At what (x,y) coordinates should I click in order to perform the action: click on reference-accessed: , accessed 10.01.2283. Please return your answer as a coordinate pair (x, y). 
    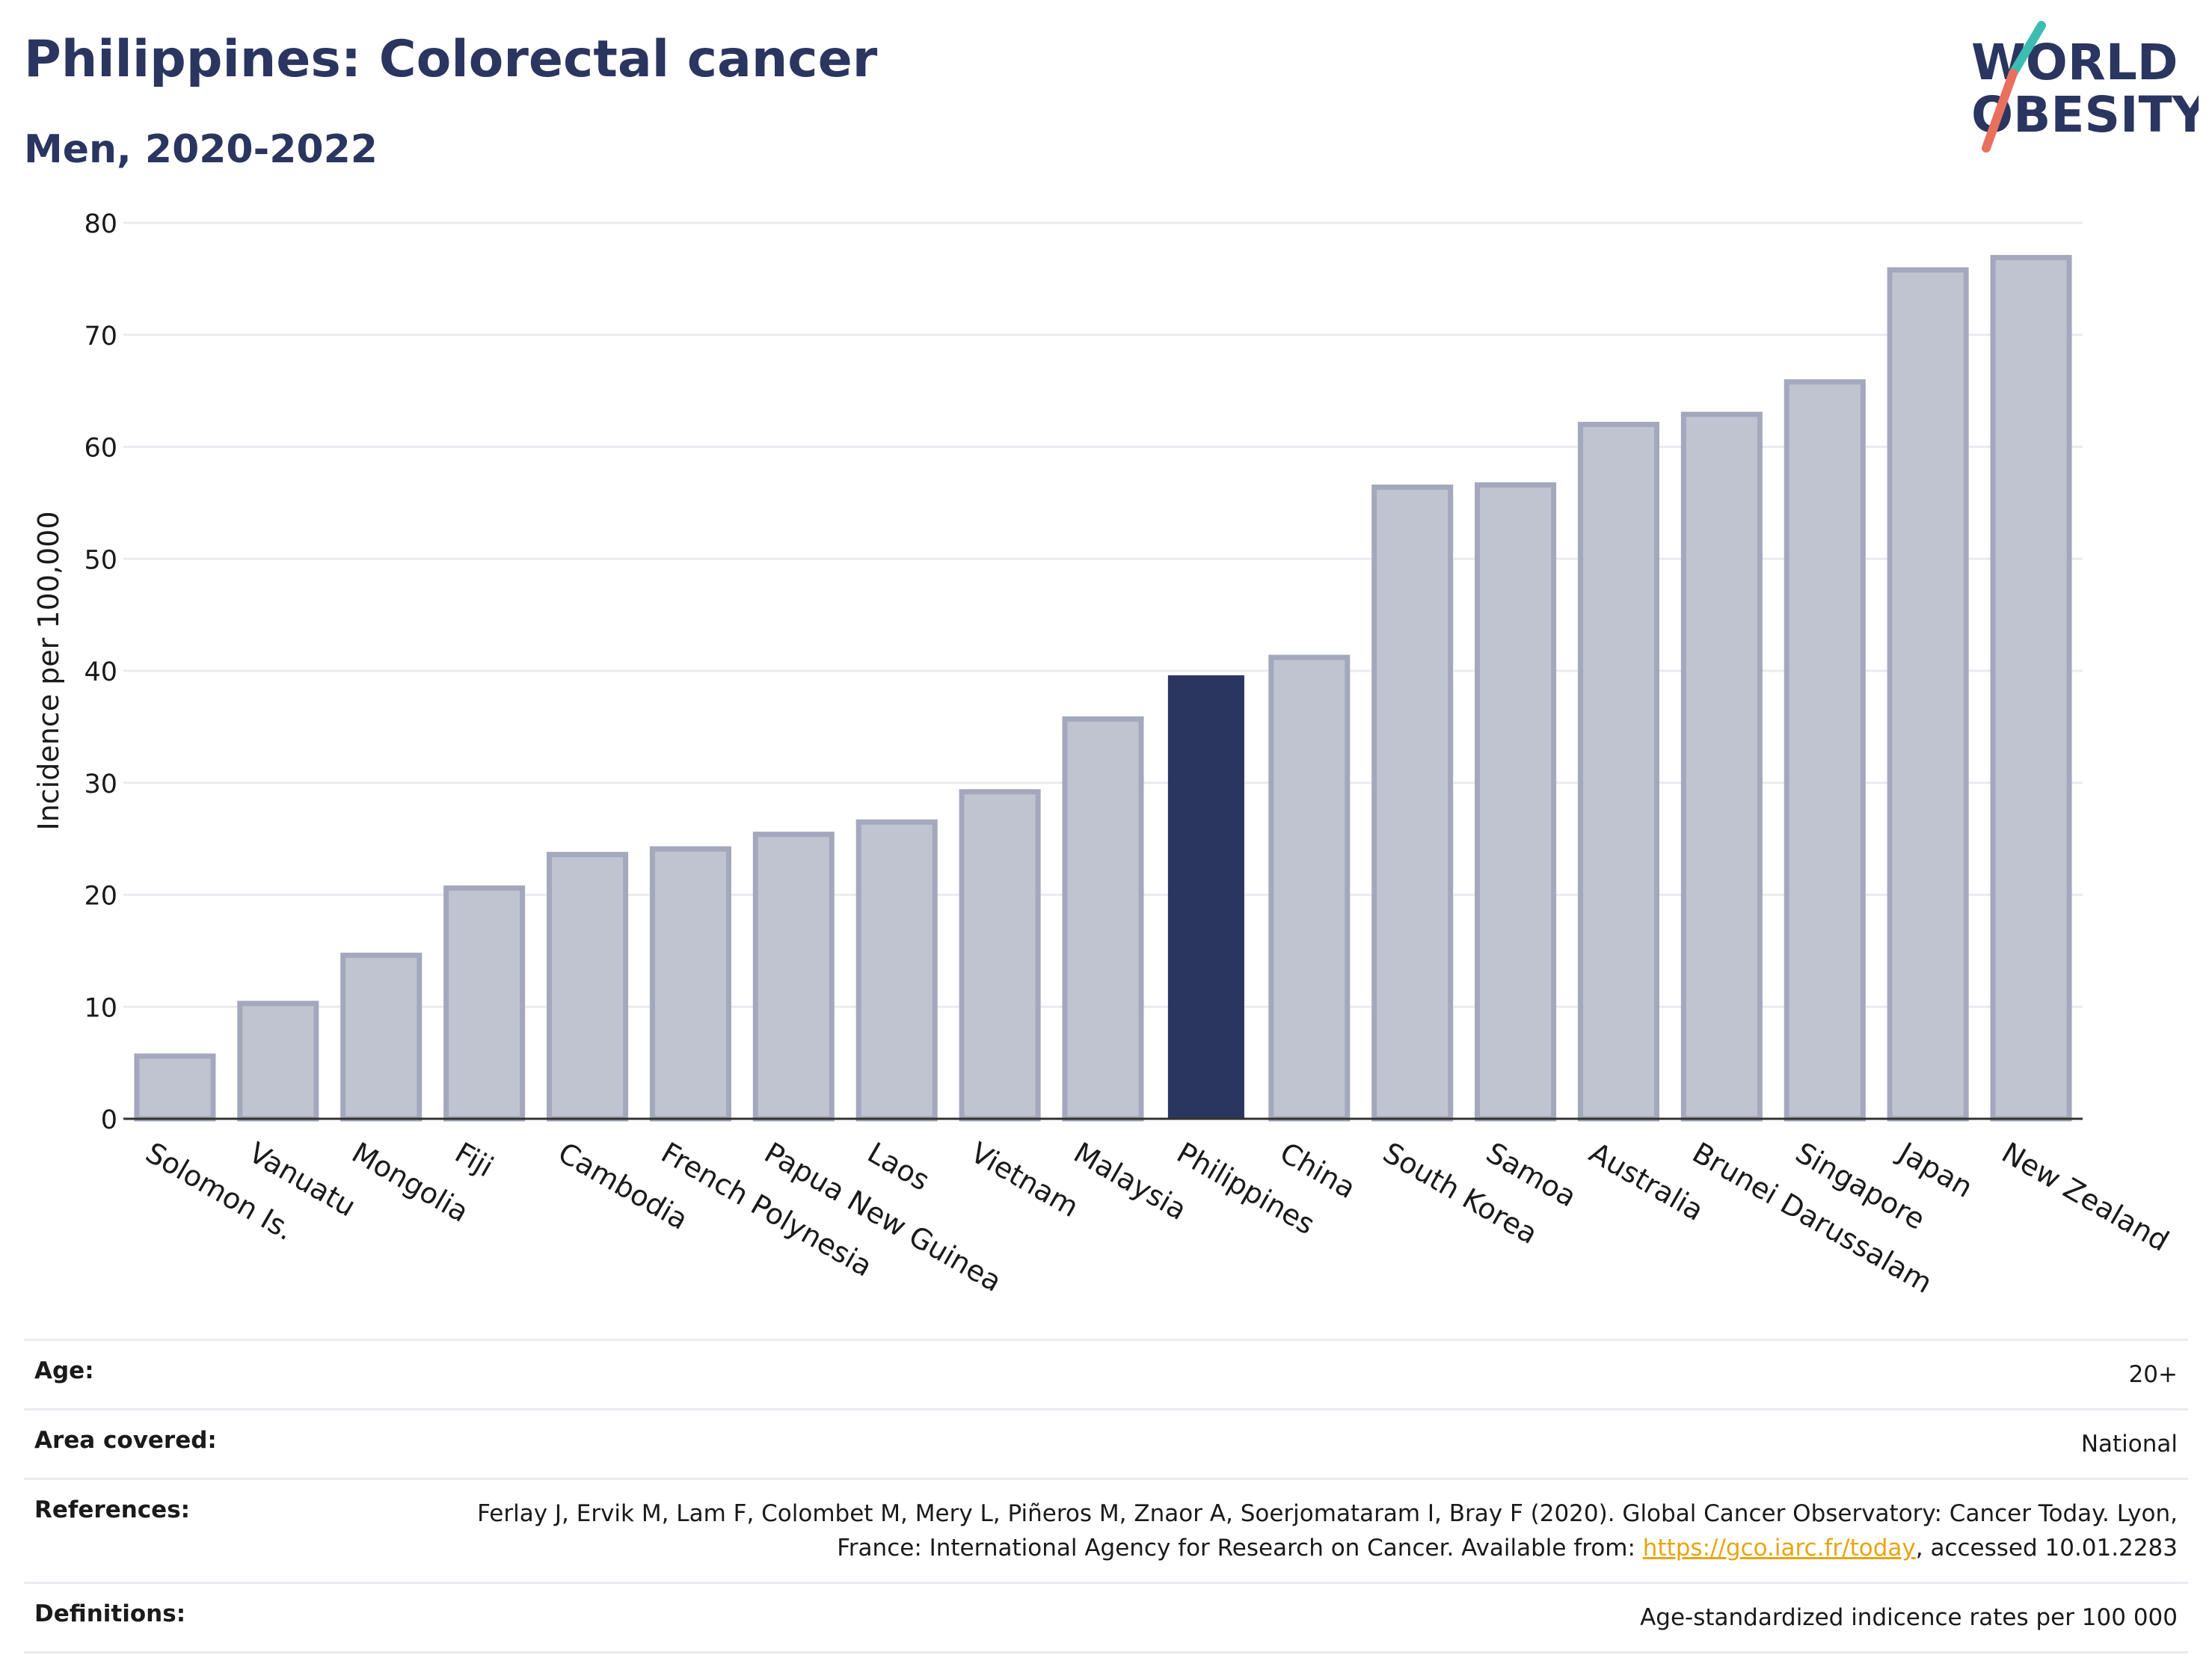
    Looking at the image, I should click on (2046, 1548).